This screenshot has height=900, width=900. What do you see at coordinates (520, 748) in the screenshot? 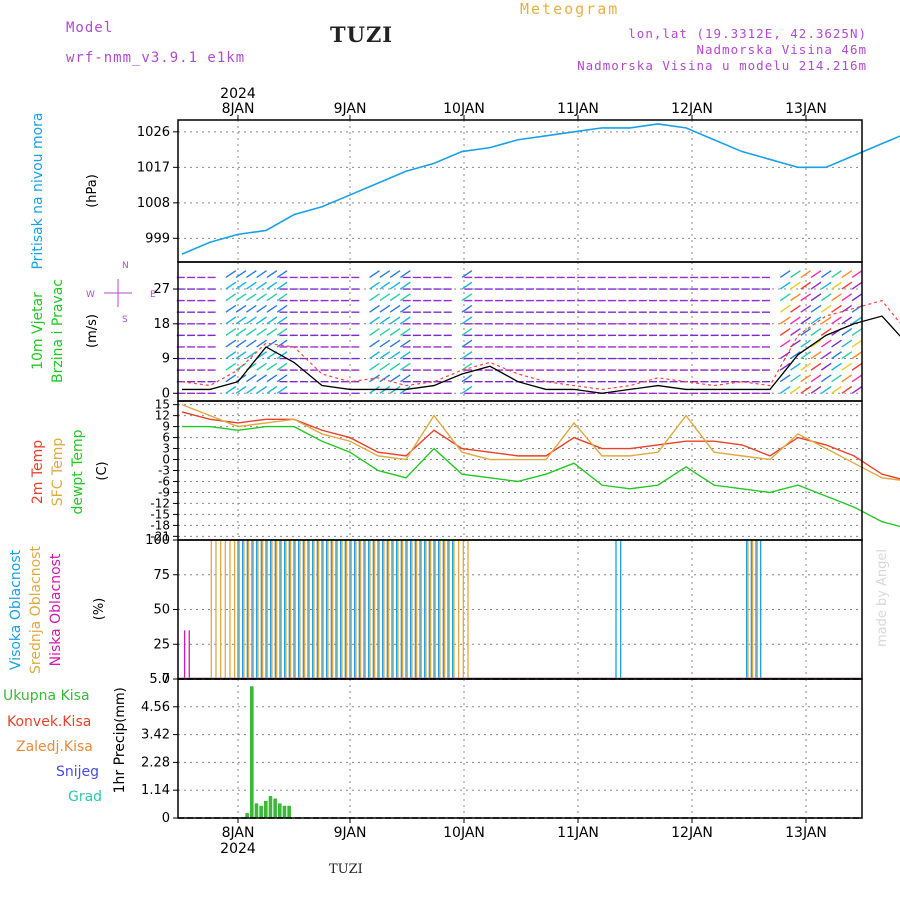
I see `precip-frame` at bounding box center [520, 748].